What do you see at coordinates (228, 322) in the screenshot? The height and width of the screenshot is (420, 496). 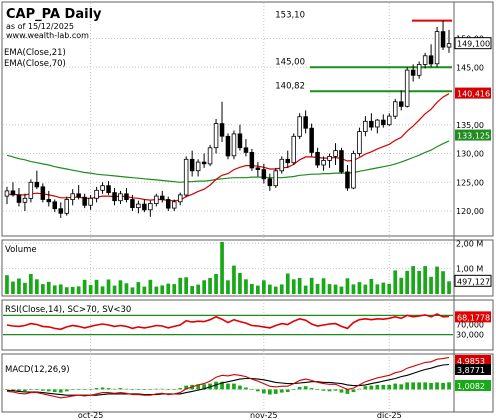 I see `rsi-line` at bounding box center [228, 322].